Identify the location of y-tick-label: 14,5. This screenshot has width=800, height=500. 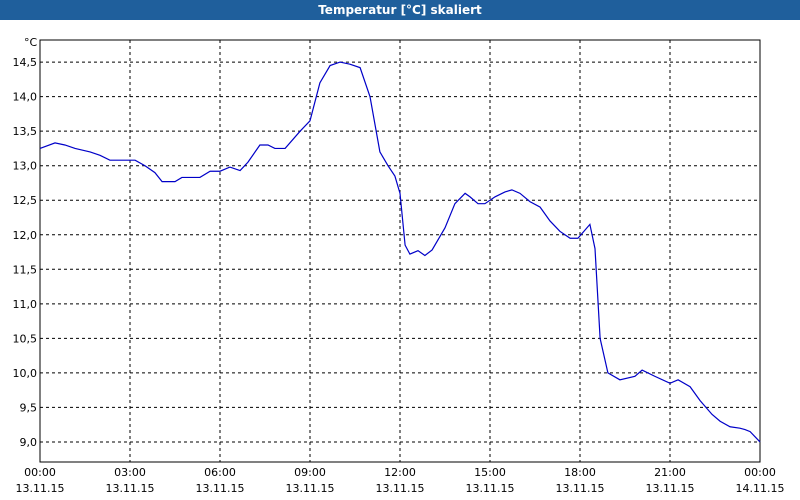
(25, 62).